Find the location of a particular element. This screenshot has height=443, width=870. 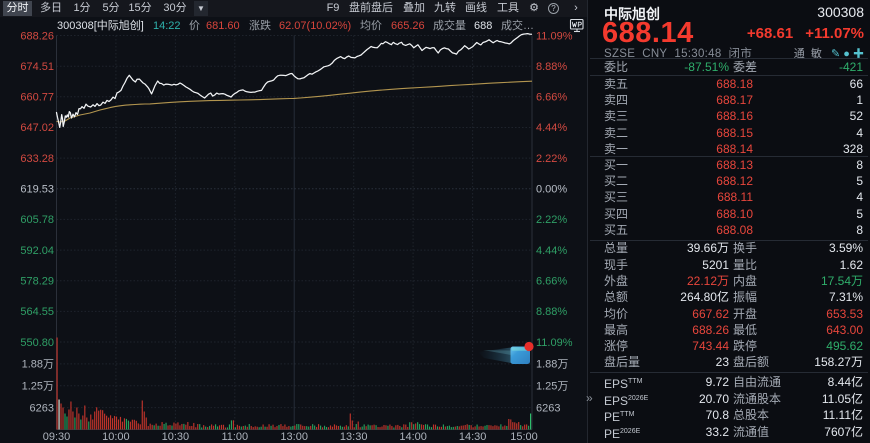

svg-text: 592.04 is located at coordinates (37, 251).